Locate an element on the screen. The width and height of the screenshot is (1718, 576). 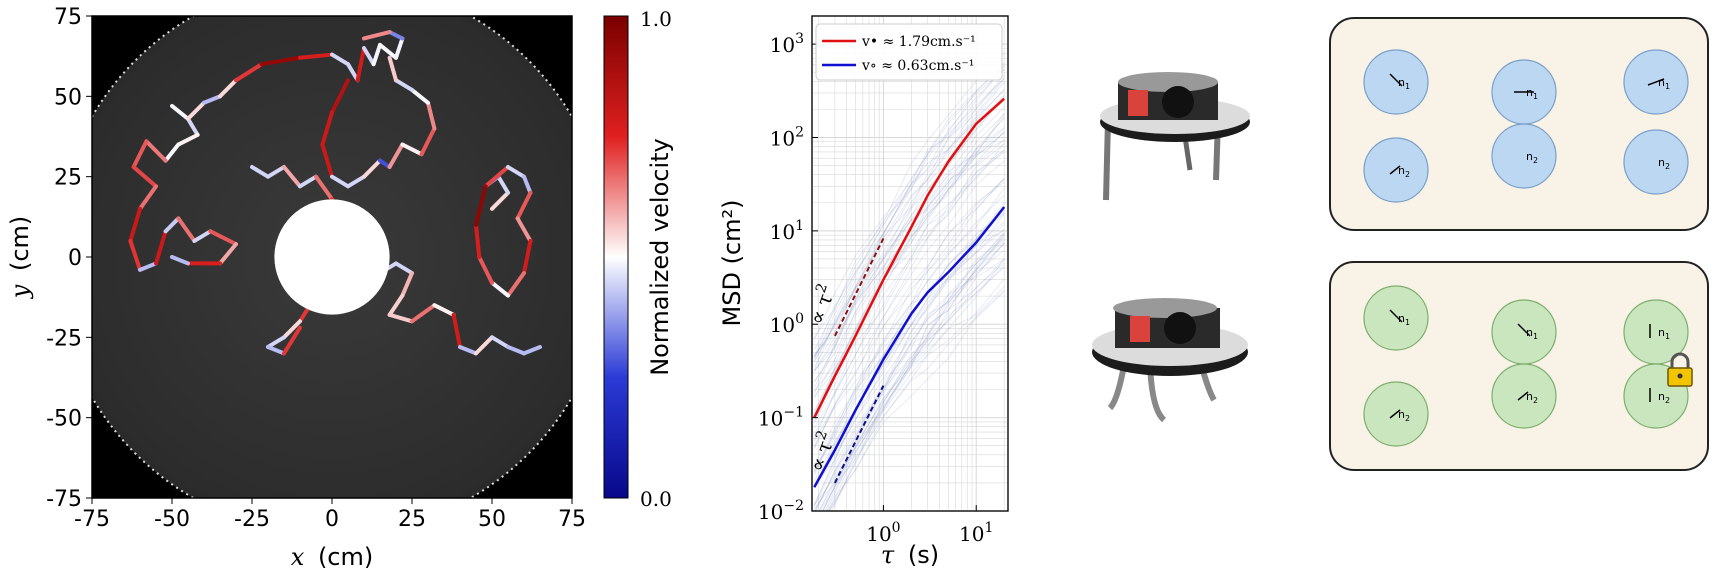
y-tick-label: -75 is located at coordinates (64, 499).